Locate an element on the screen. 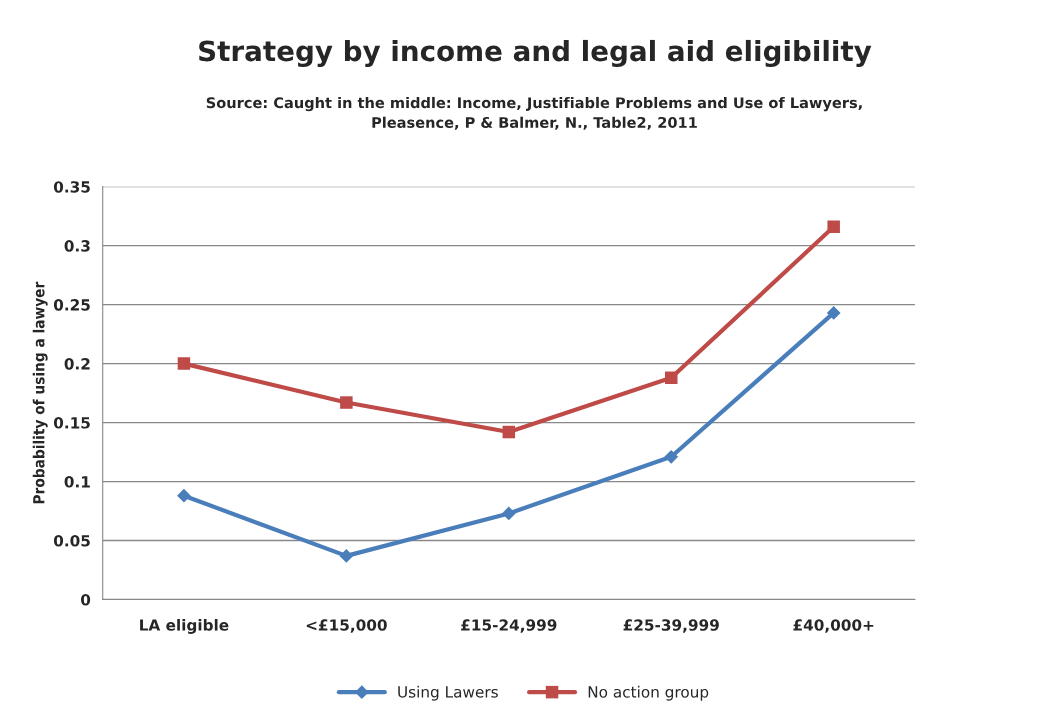  chart-subtitle: Source: Caught in the middle: Income, Justifiable Problems and Use of Lawyers, Pleasence, P & Balmer, N., Table2, 2011 is located at coordinates (534, 113).